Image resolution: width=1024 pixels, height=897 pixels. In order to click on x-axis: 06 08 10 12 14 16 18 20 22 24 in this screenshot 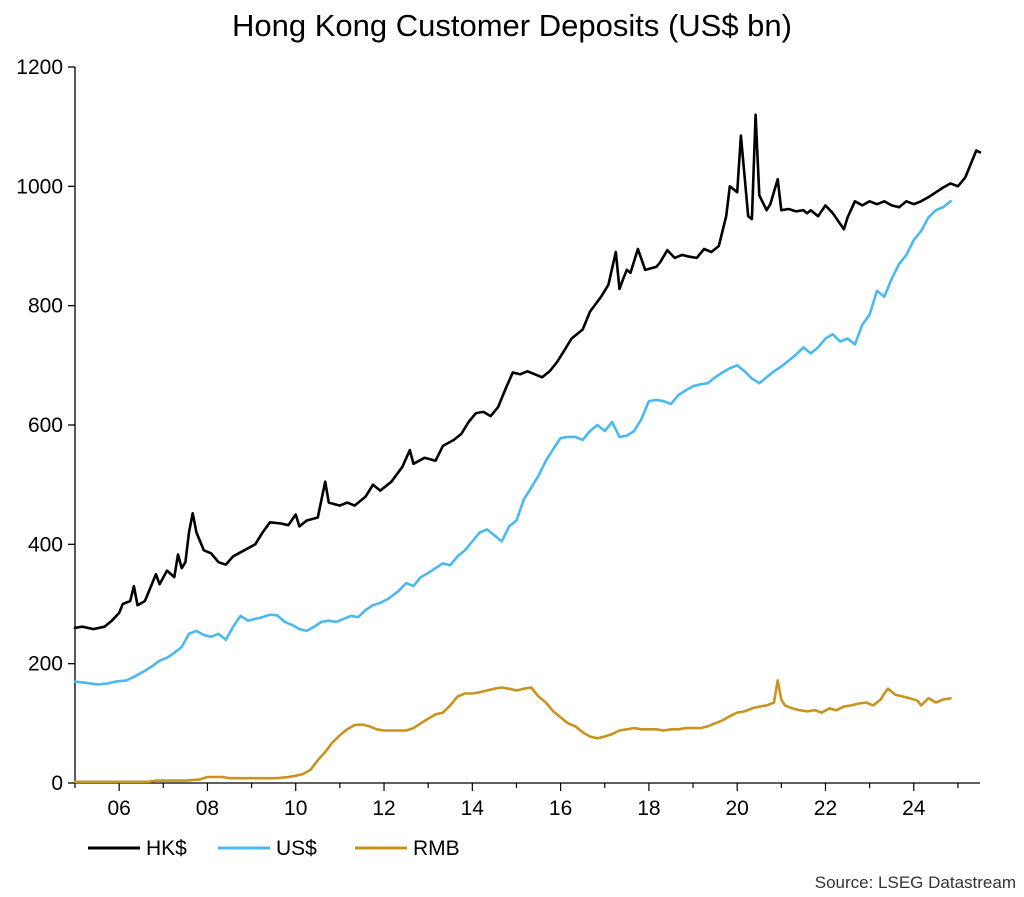, I will do `click(527, 801)`.